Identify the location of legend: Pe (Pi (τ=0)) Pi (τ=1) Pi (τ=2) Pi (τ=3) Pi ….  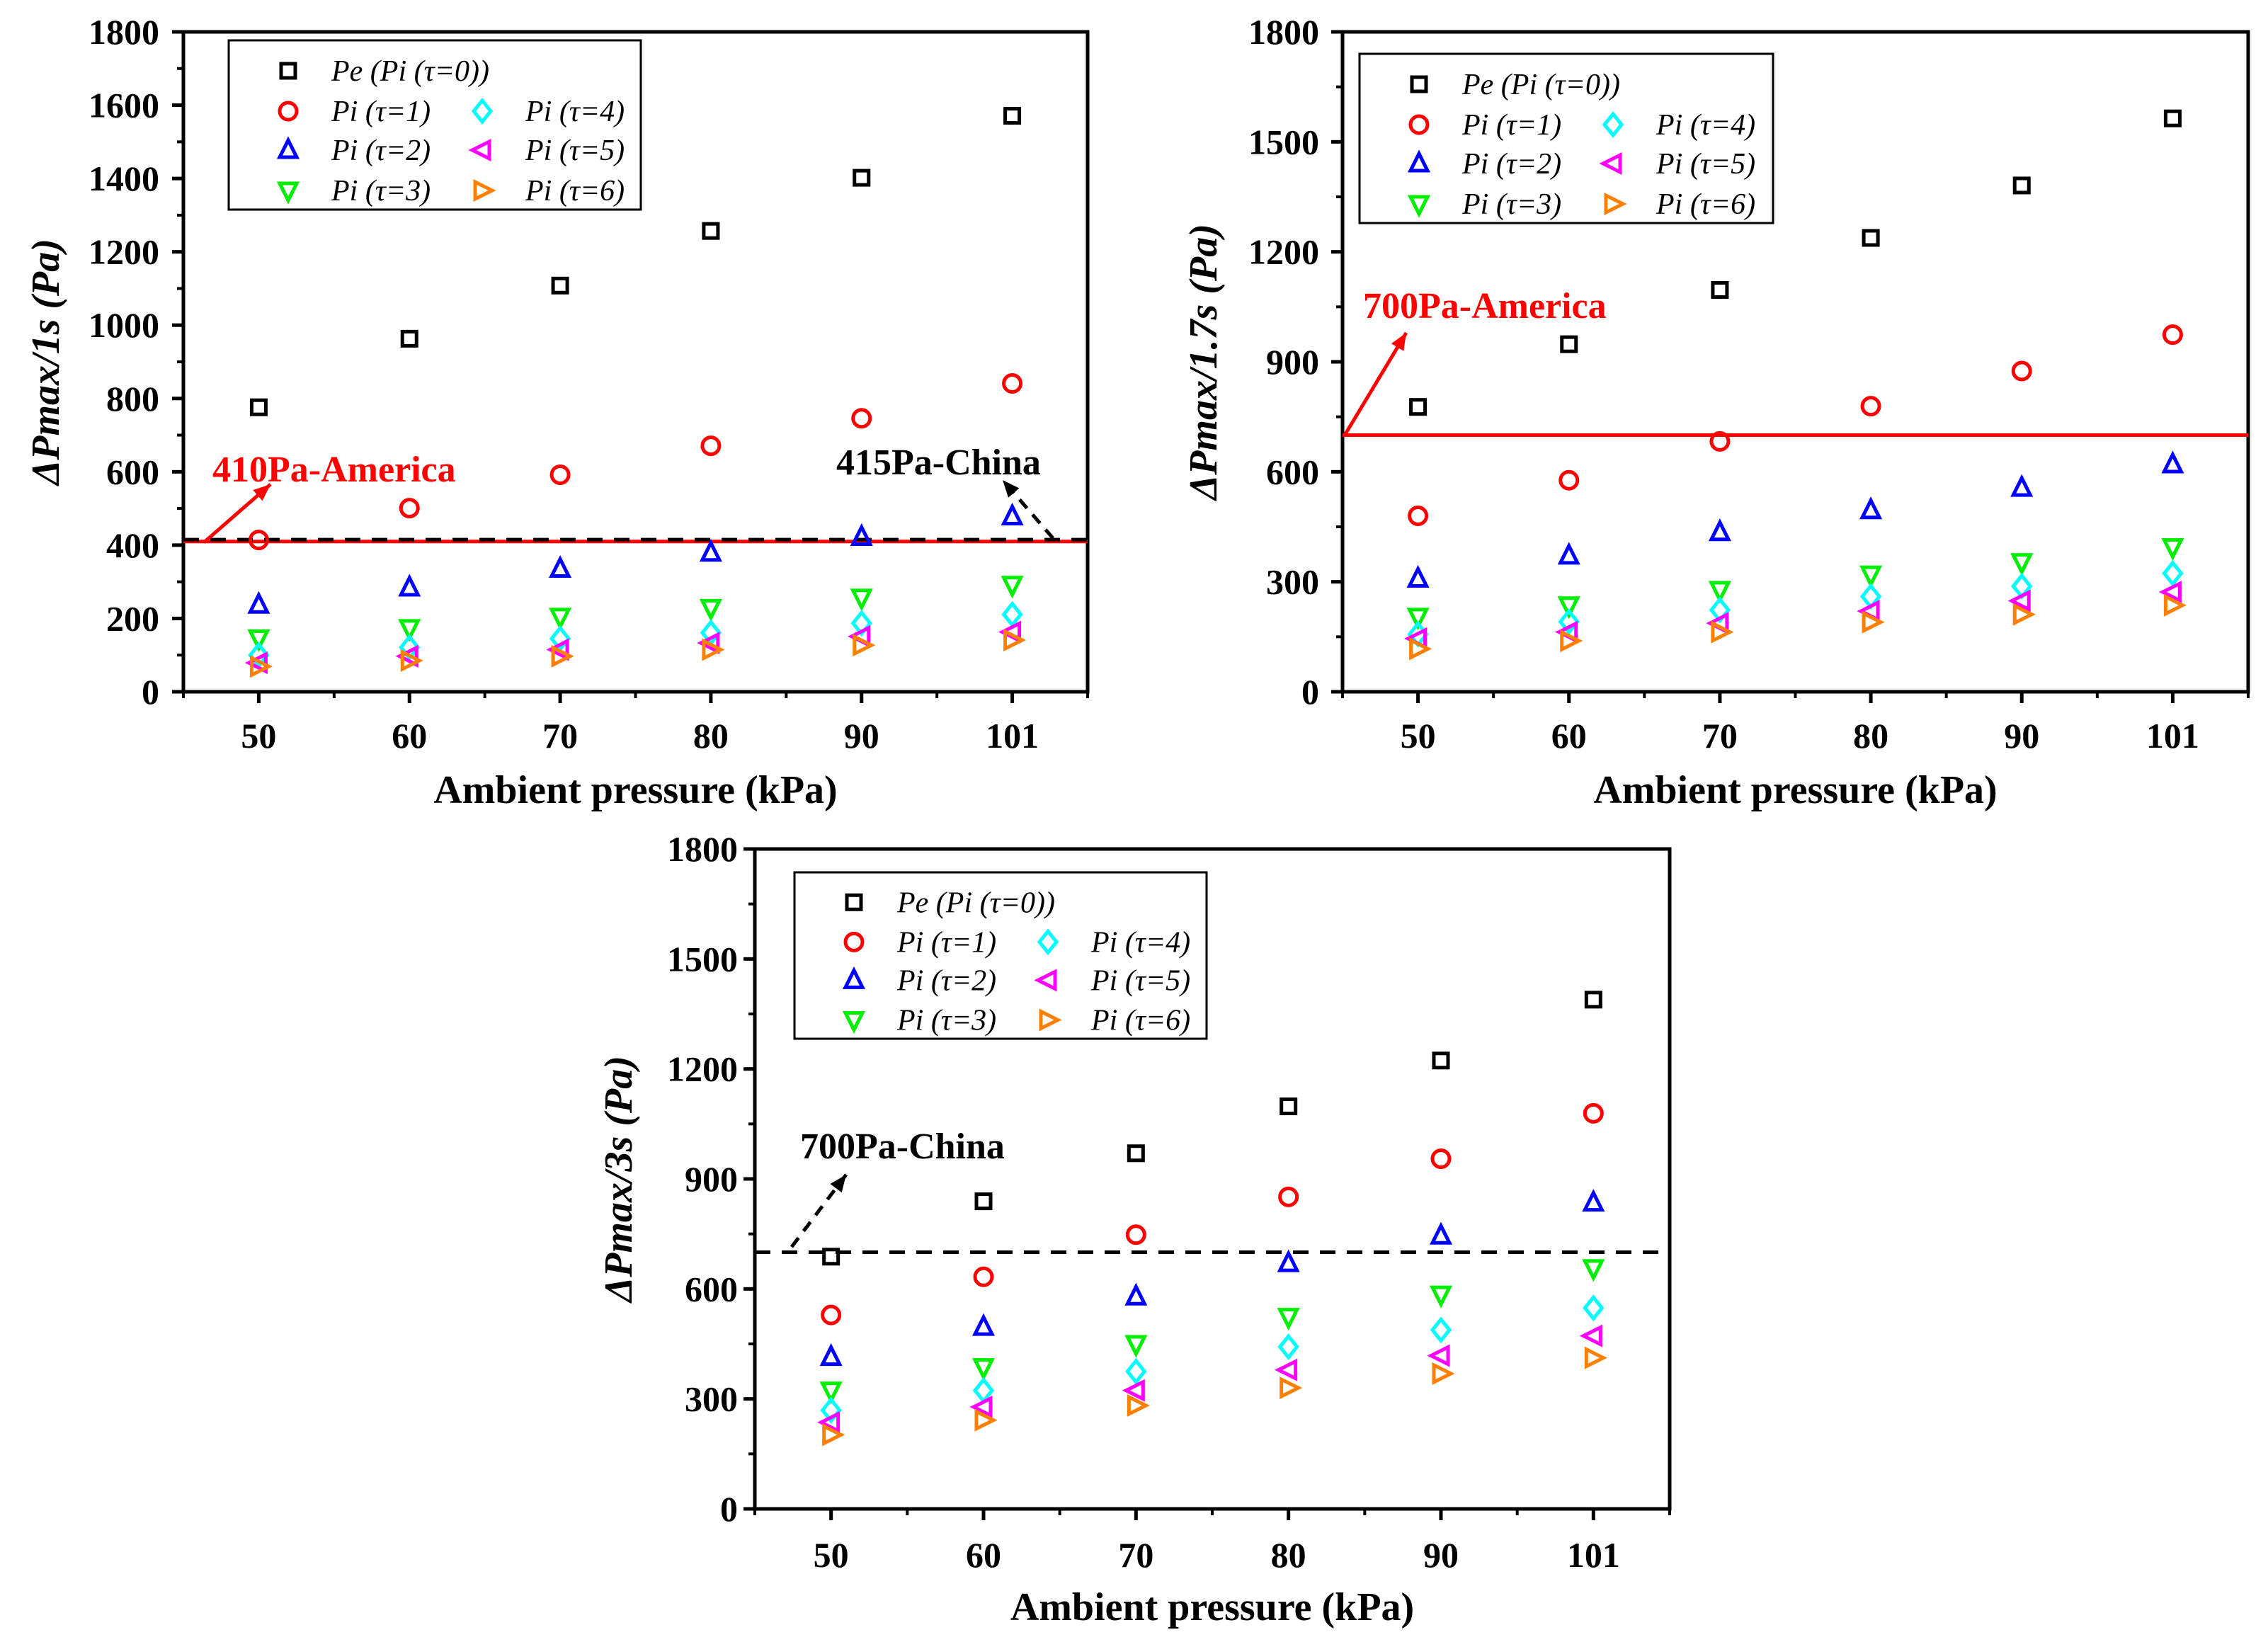
(1566, 138).